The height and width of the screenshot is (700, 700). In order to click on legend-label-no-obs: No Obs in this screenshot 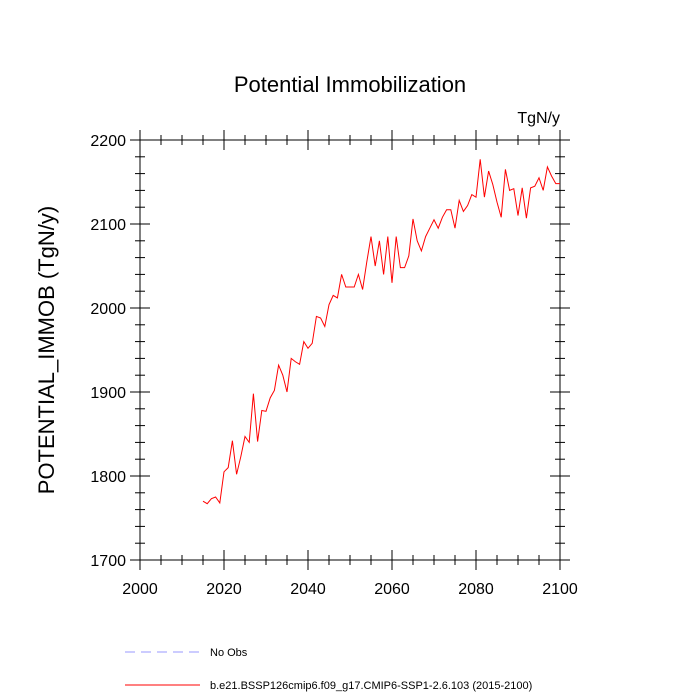, I will do `click(229, 653)`.